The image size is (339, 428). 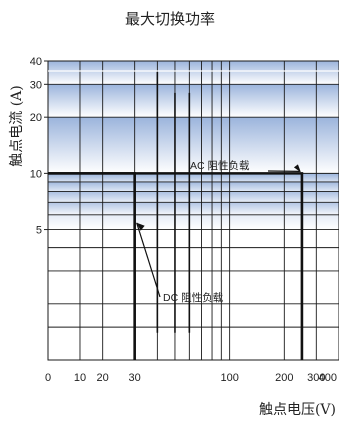 What do you see at coordinates (36, 118) in the screenshot?
I see `y-tick-label: 20` at bounding box center [36, 118].